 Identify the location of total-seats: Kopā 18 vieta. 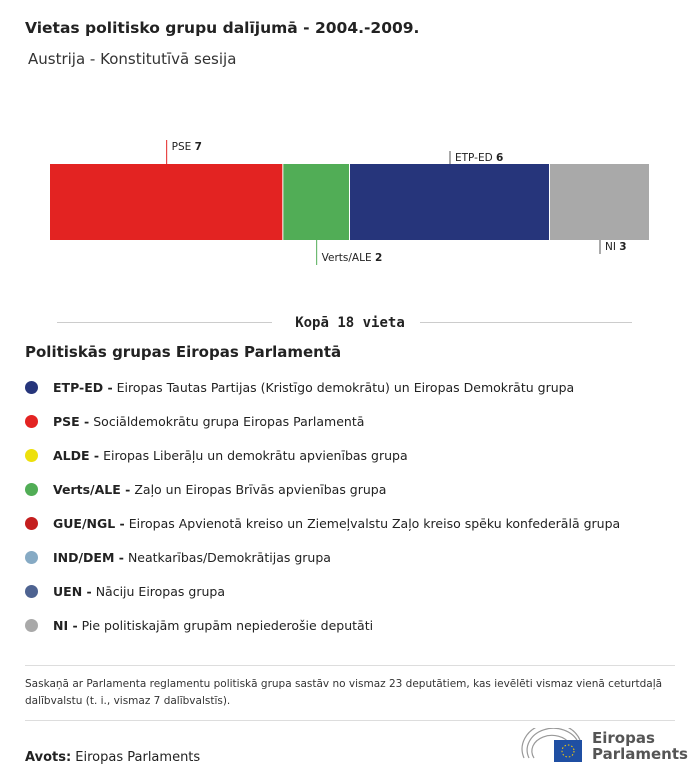
(350, 321).